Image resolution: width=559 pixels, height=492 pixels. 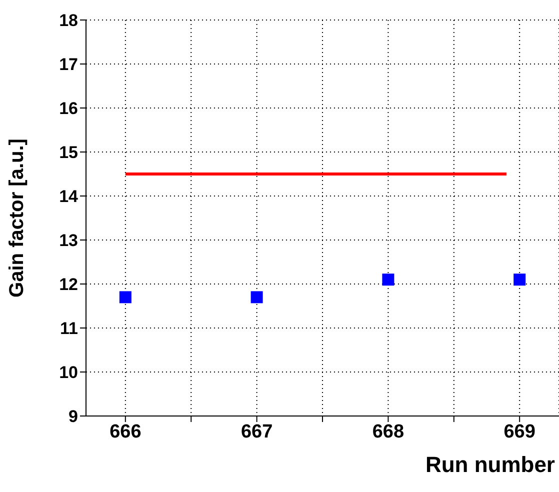 What do you see at coordinates (73, 416) in the screenshot?
I see `y-tick-label: 9` at bounding box center [73, 416].